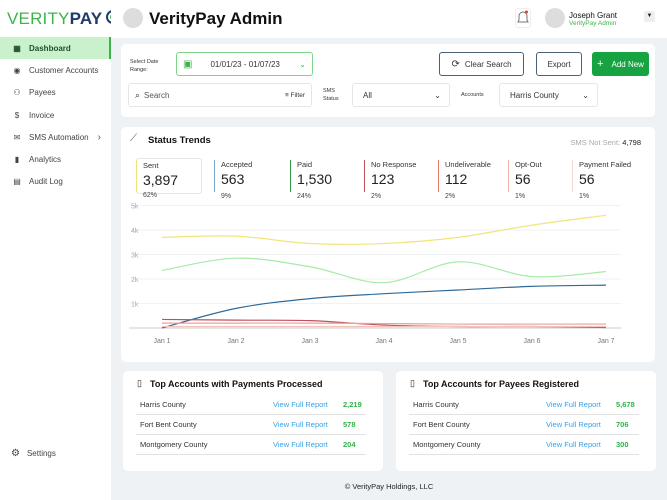  I want to click on accounts-label: Accounts, so click(472, 95).